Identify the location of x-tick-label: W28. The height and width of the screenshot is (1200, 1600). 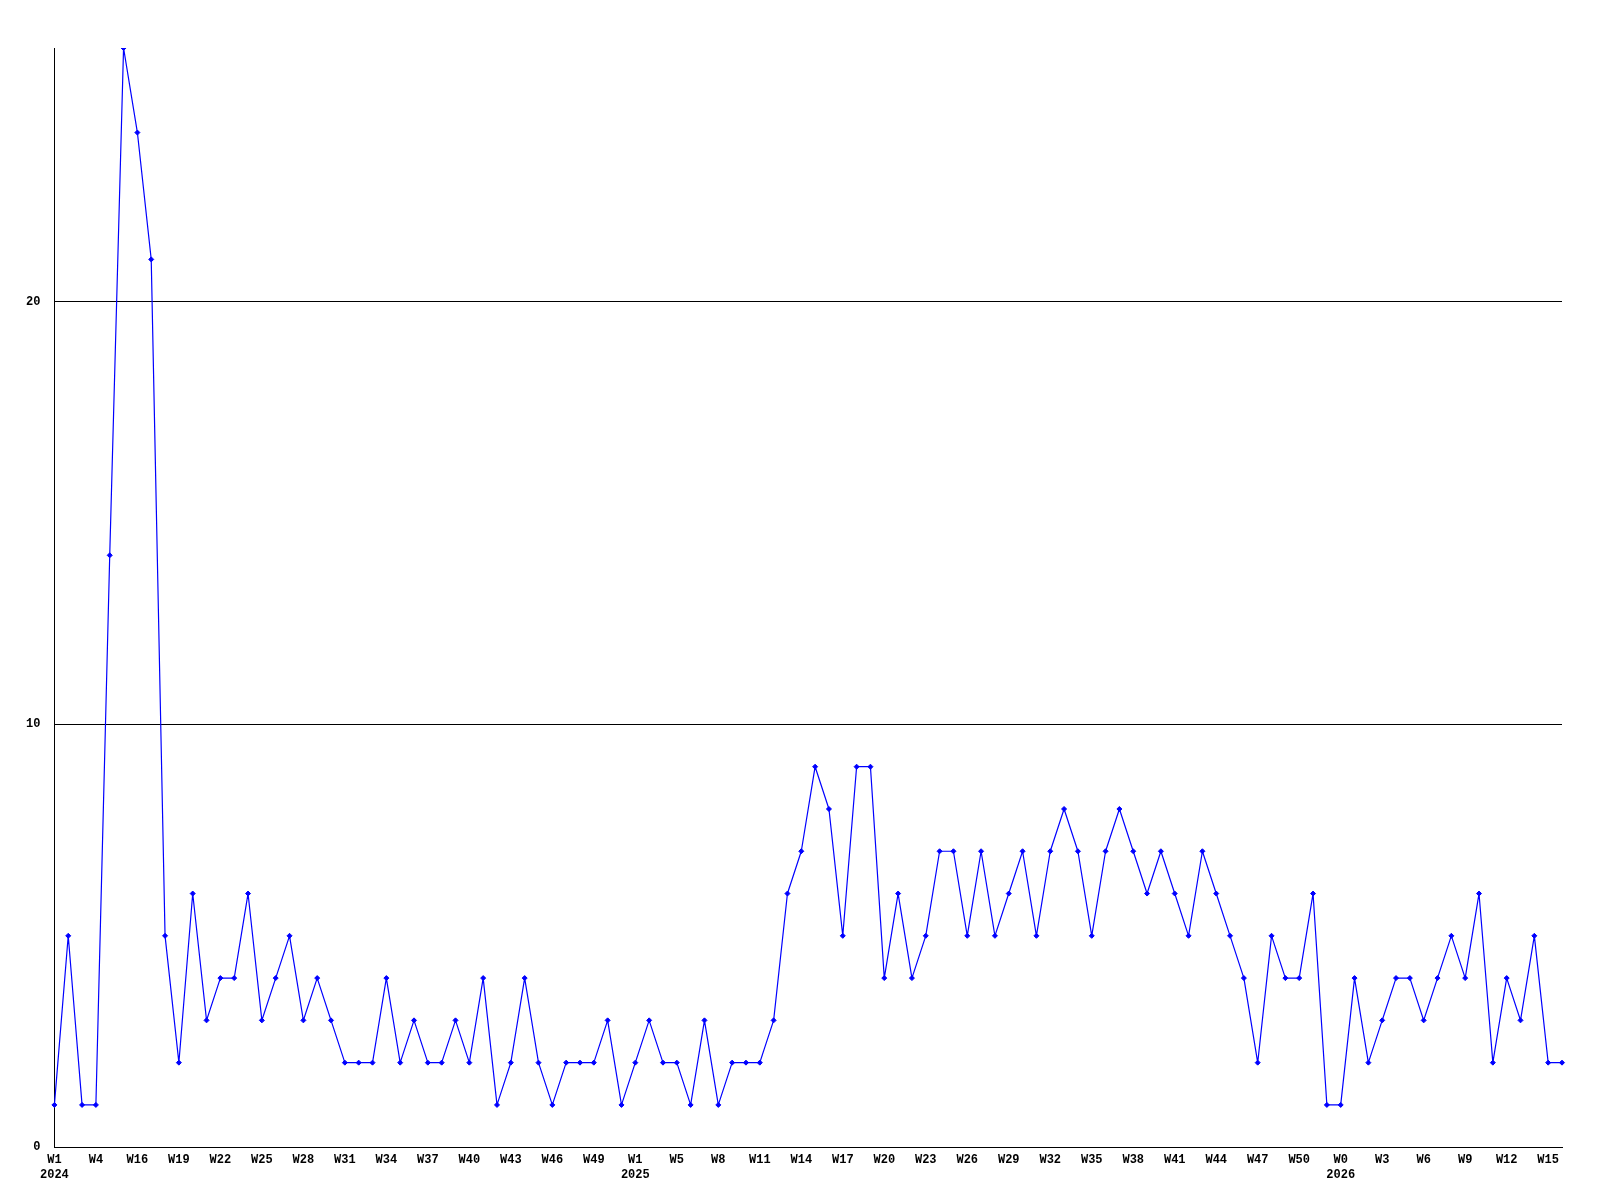
(303, 1160).